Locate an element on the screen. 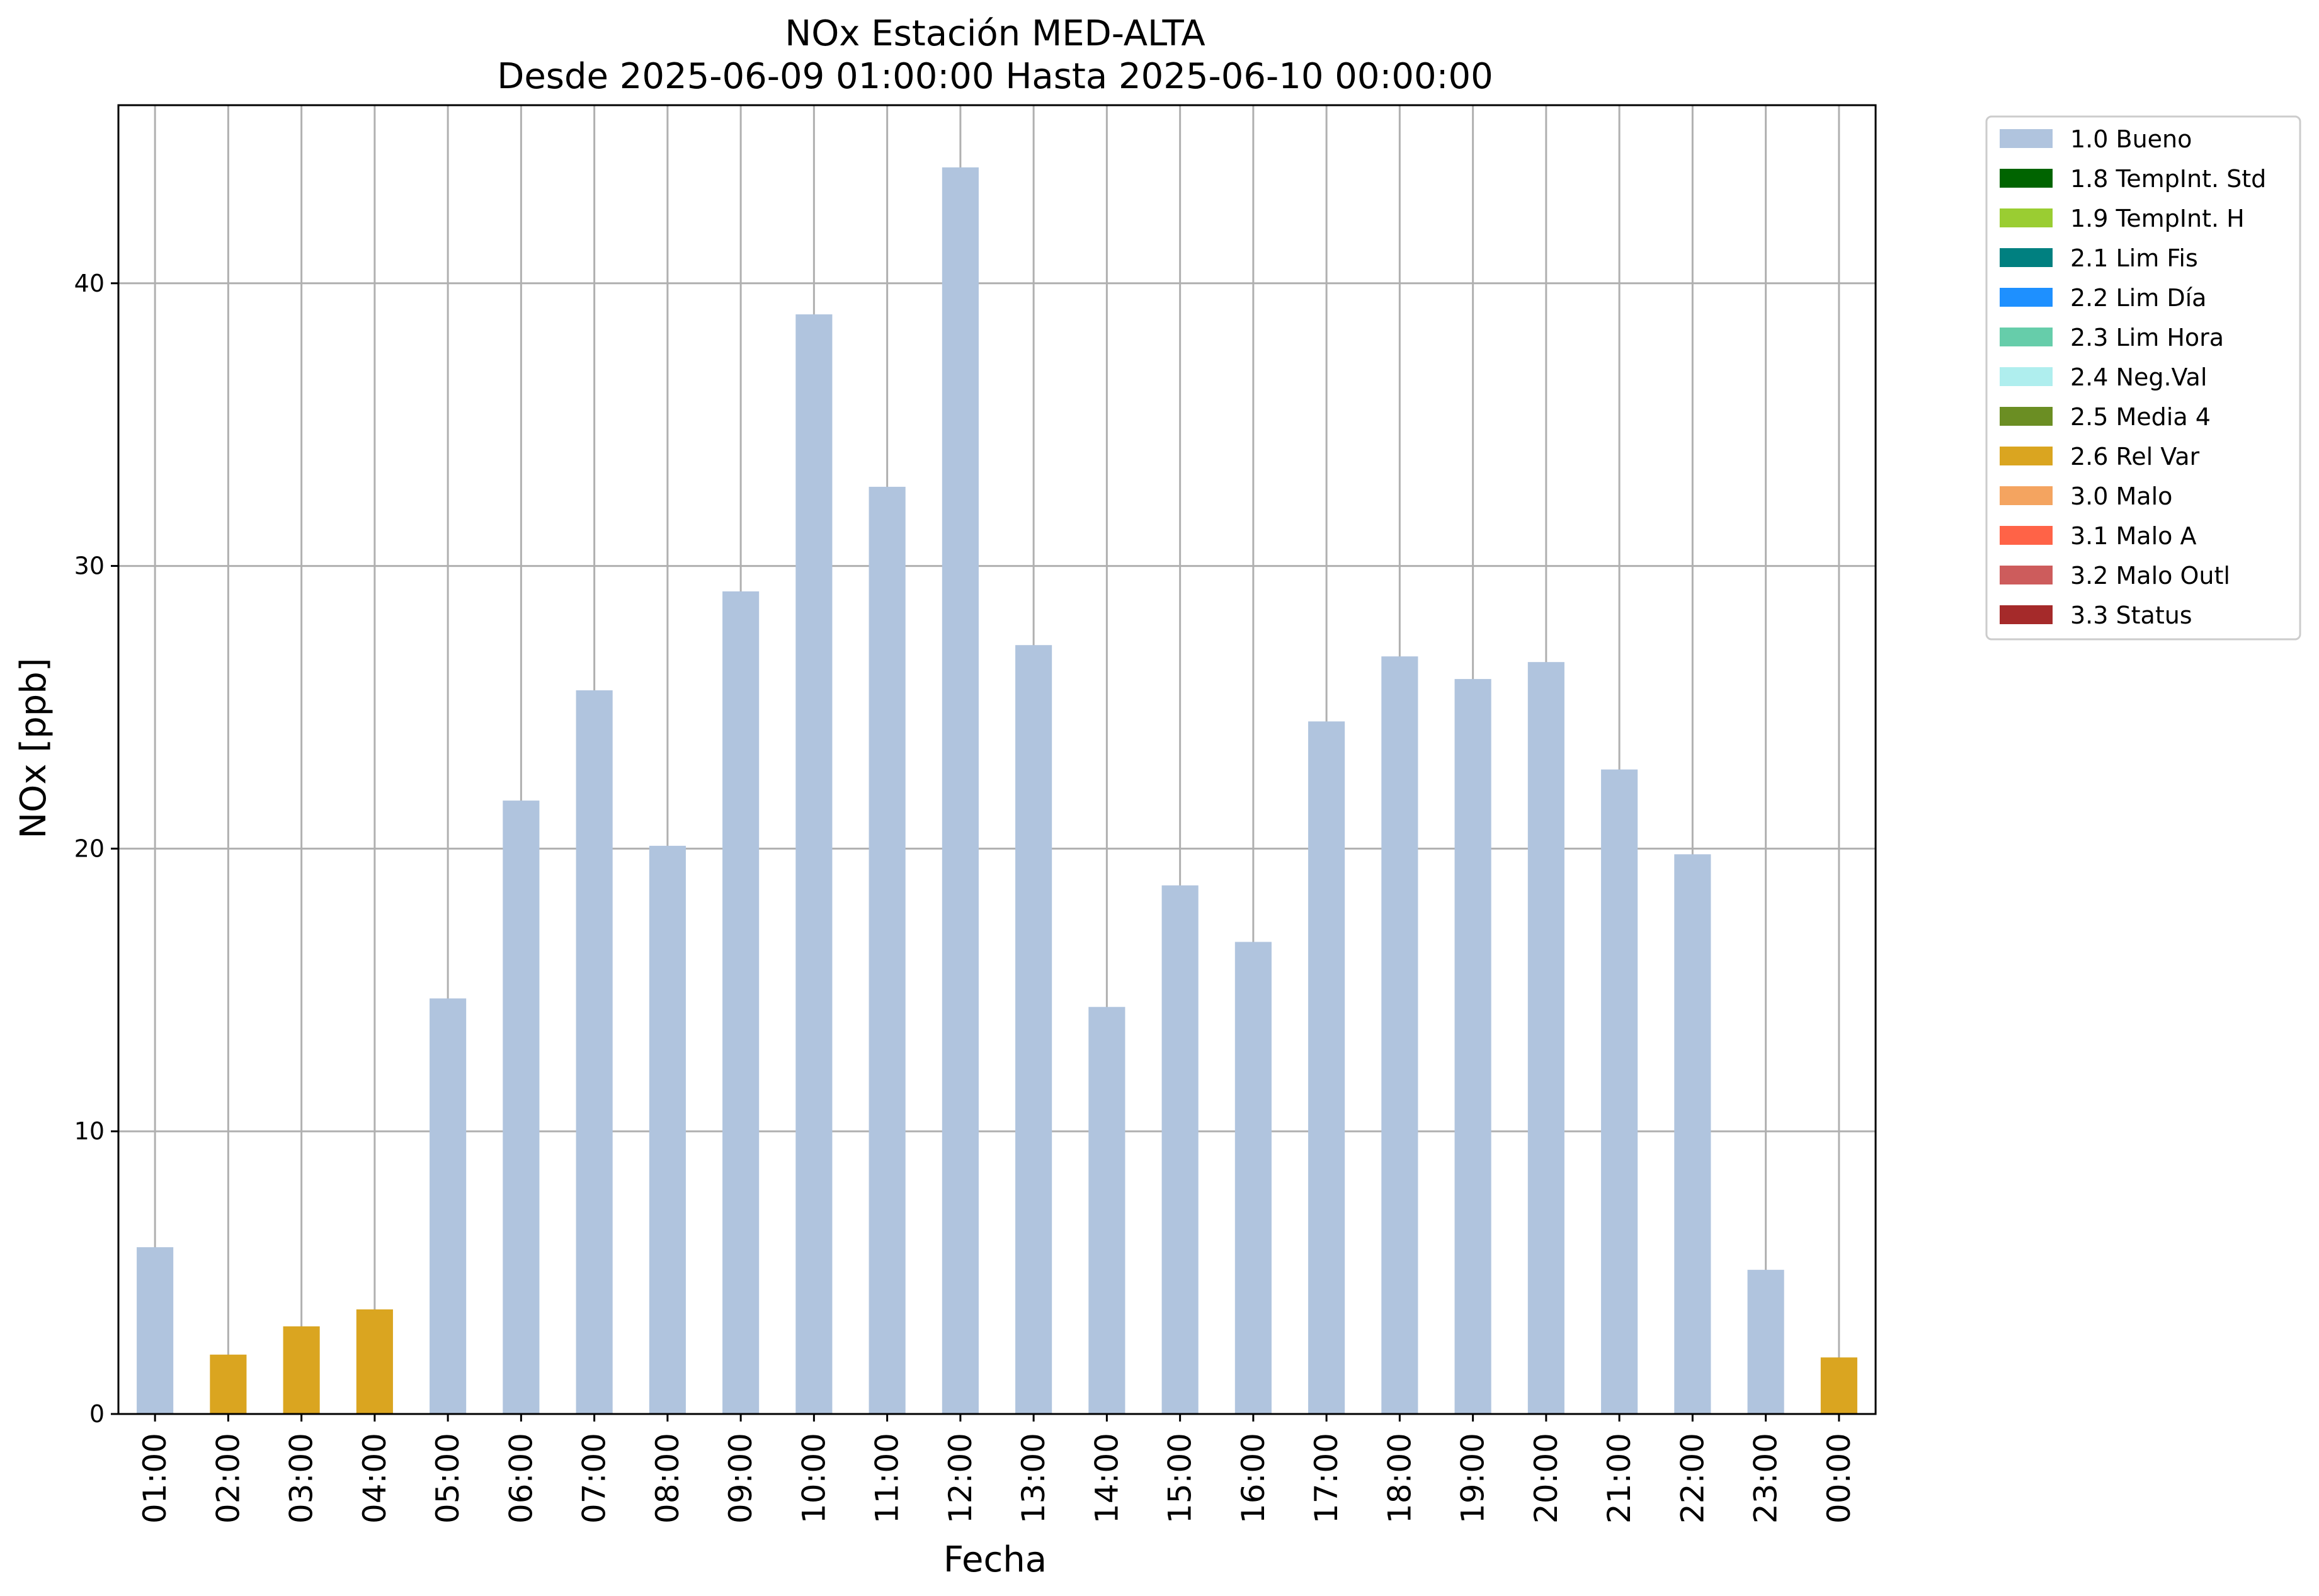 This screenshot has width=2319, height=1596. legend-label: 2.3 Lim Hora is located at coordinates (2147, 337).